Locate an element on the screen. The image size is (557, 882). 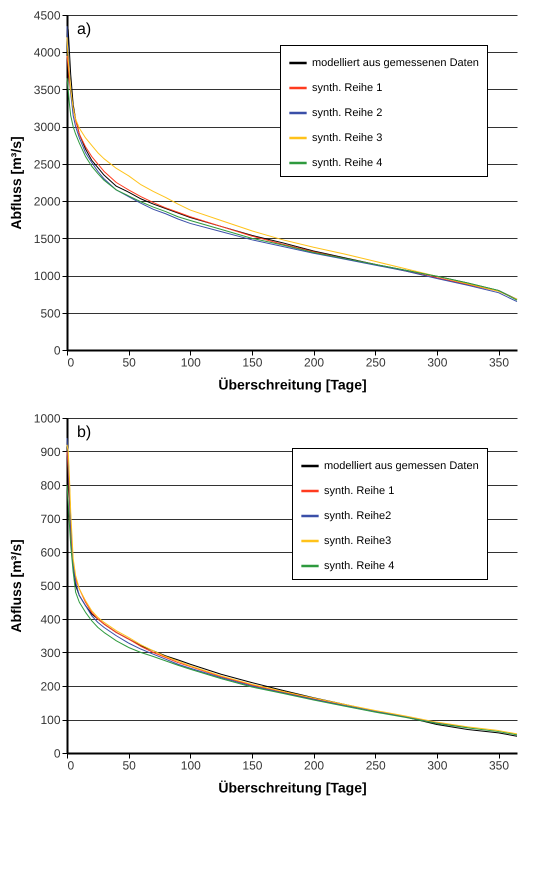
y-tick-label: 3500 is located at coordinates (47, 89).